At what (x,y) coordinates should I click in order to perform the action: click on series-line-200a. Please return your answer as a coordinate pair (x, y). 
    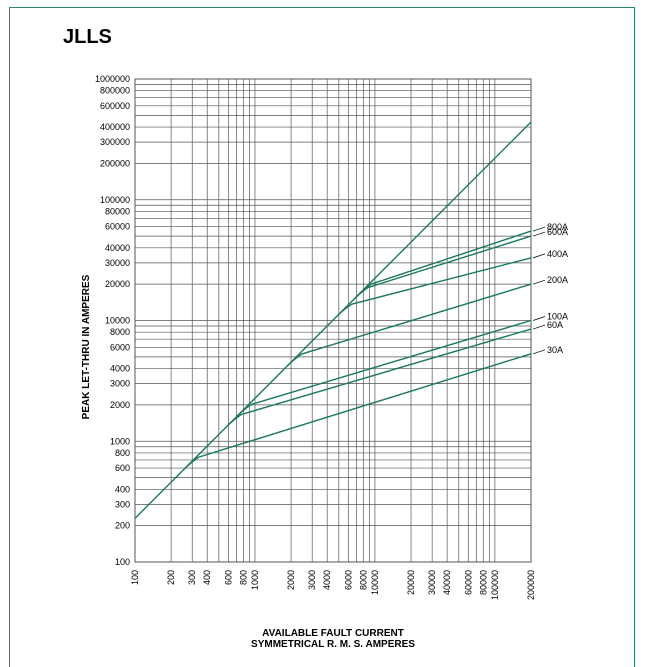
    Looking at the image, I should click on (409, 325).